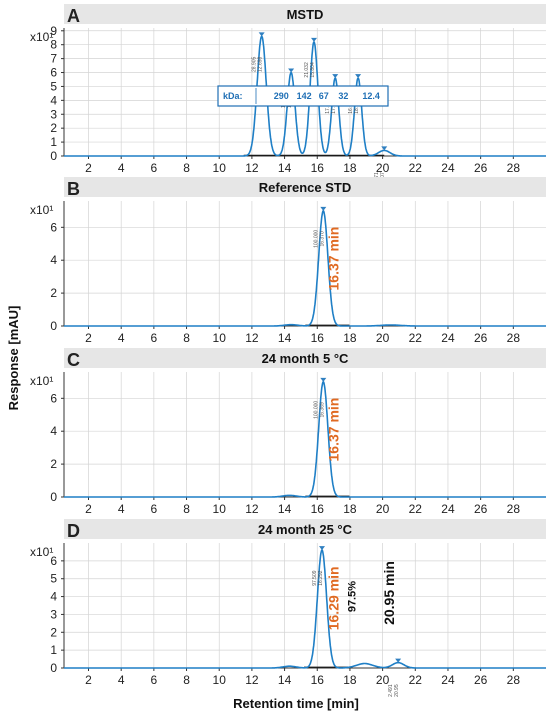  I want to click on panel-c-x-tick-label: 24, so click(448, 509).